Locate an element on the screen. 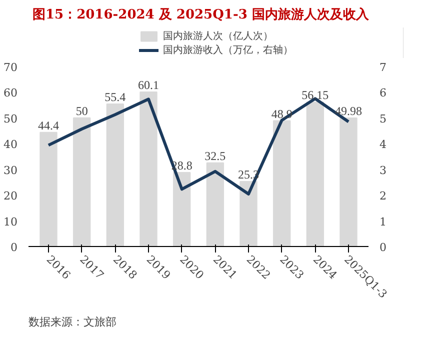  source-note: 数据来源：文旅部 is located at coordinates (72, 322).